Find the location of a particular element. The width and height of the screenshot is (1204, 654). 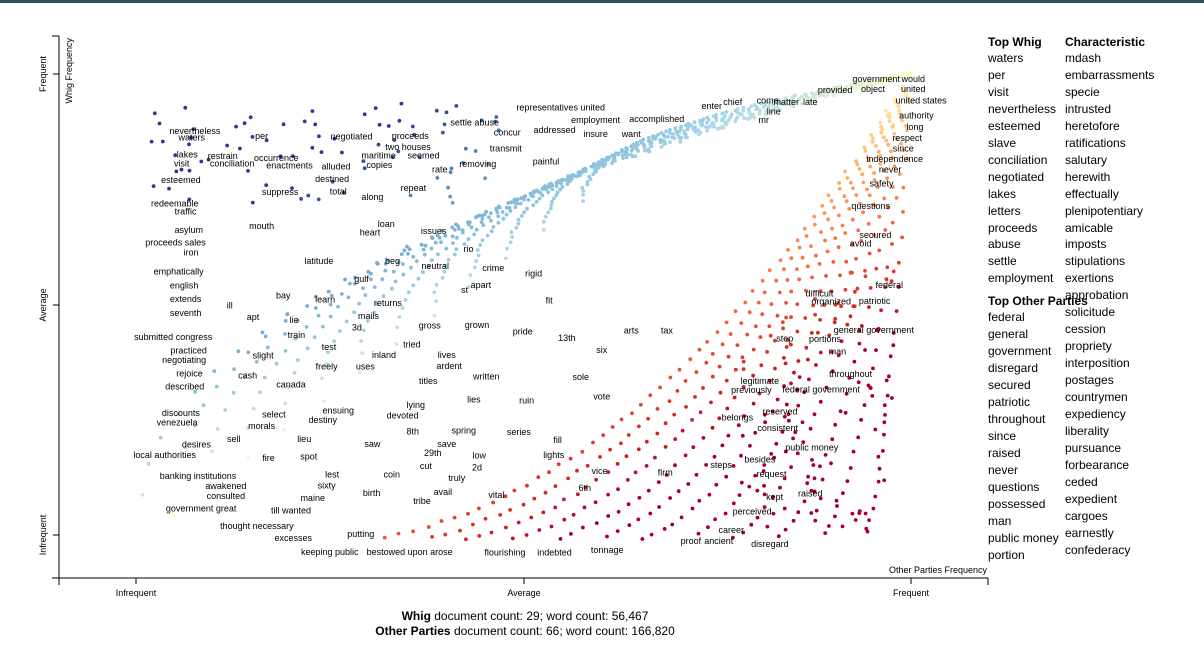

term-label: canada is located at coordinates (291, 384).